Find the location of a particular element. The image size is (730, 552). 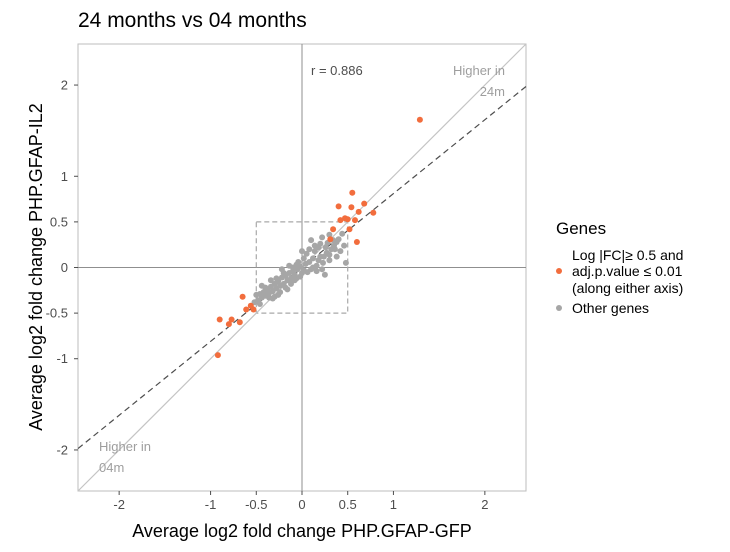

threshold-box is located at coordinates (302, 267).